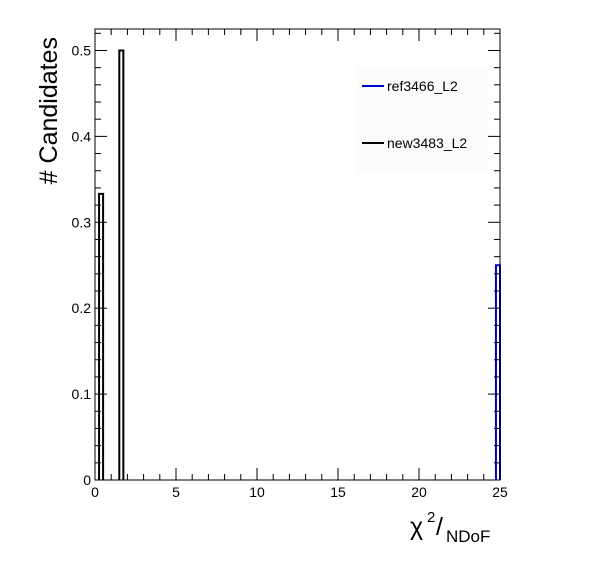 This screenshot has width=596, height=572. I want to click on y-tick-label: 0.4, so click(82, 136).